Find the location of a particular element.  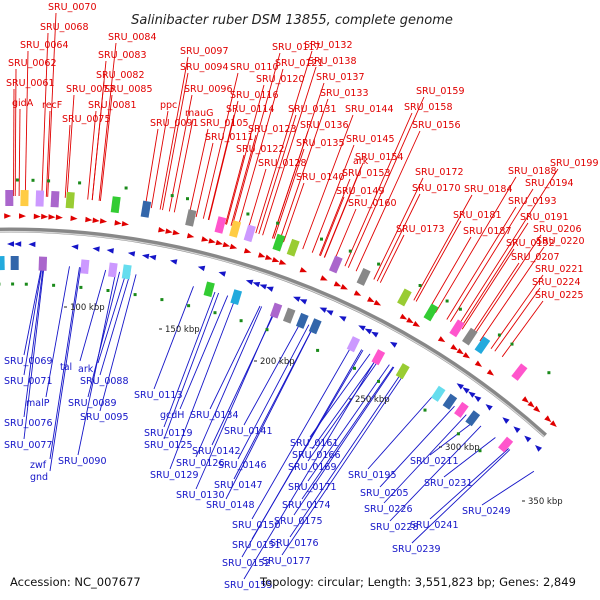

forward-gene-label: SRU_0097 is located at coordinates (204, 51).